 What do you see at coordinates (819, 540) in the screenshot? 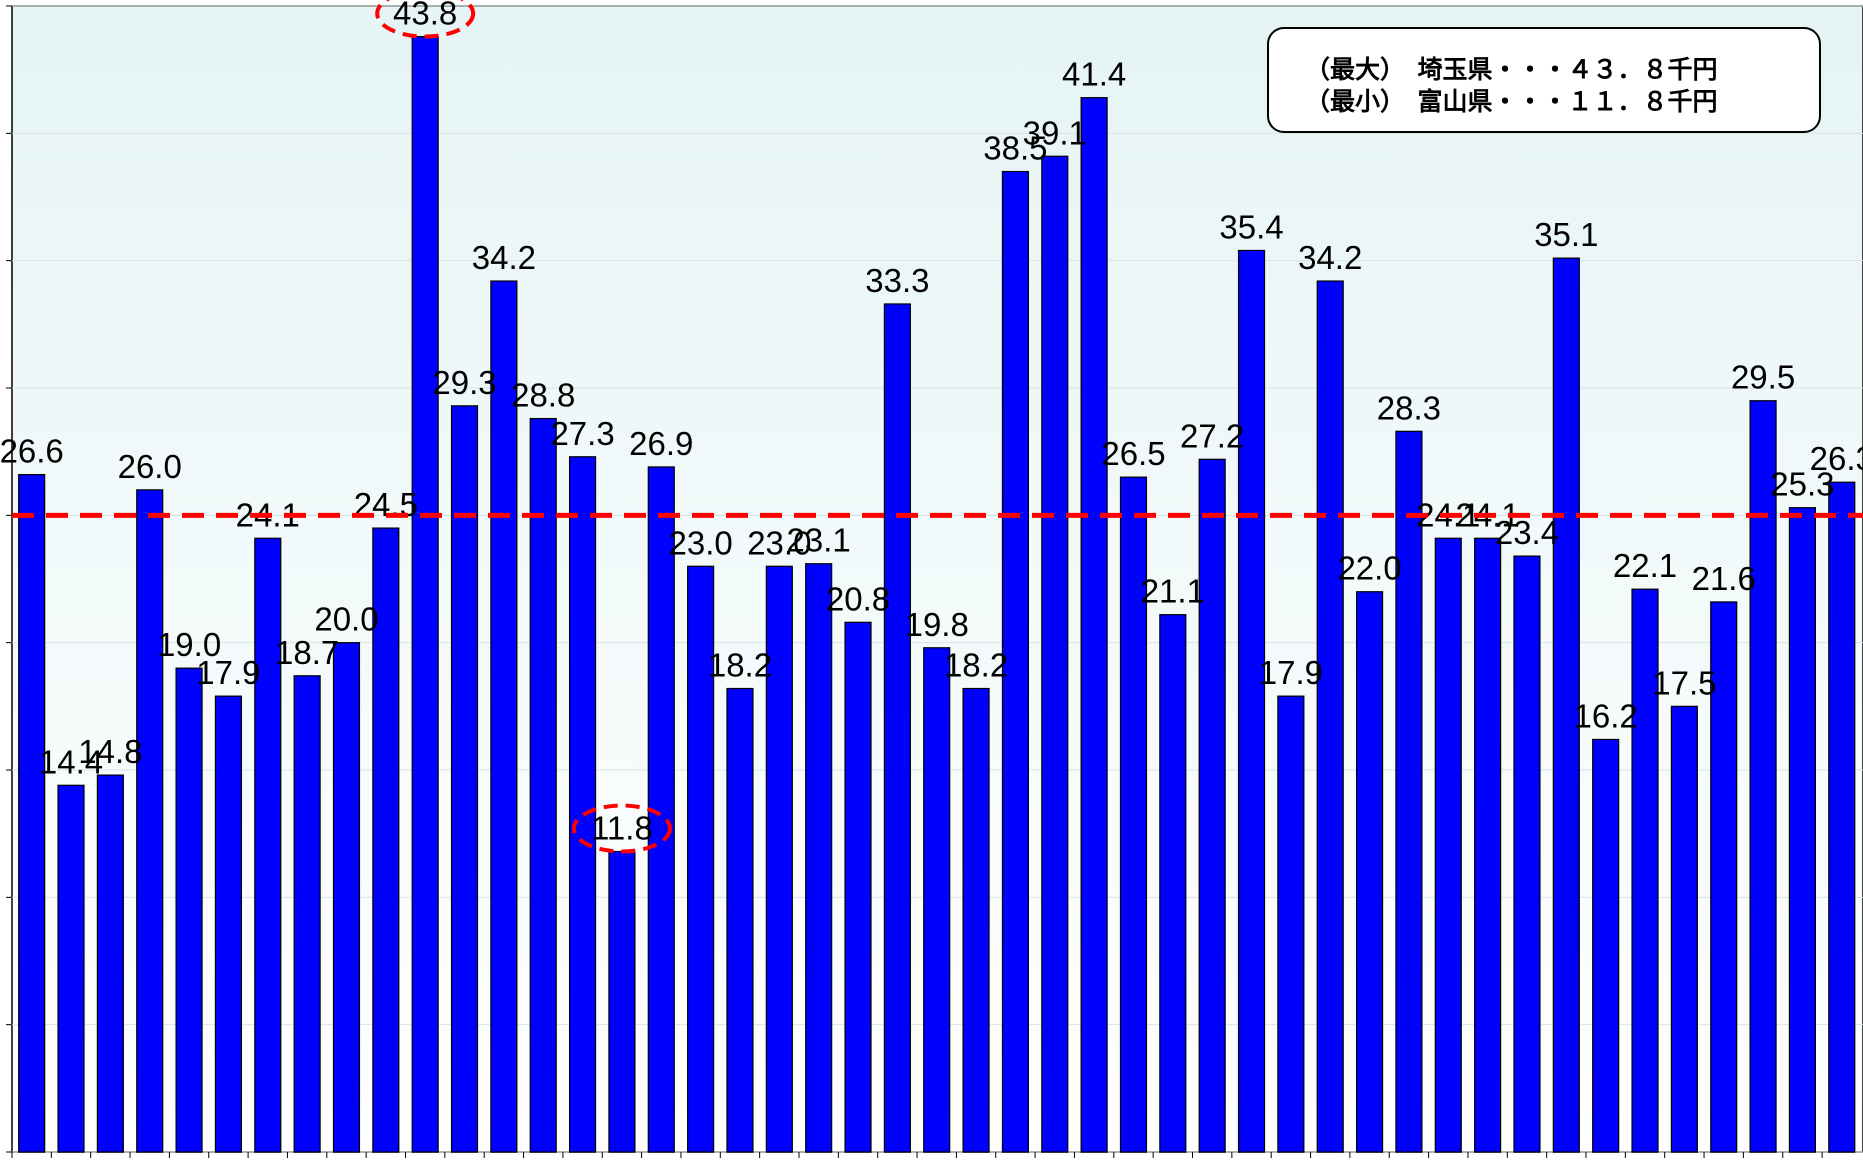
I see `value-label: 23.1` at bounding box center [819, 540].